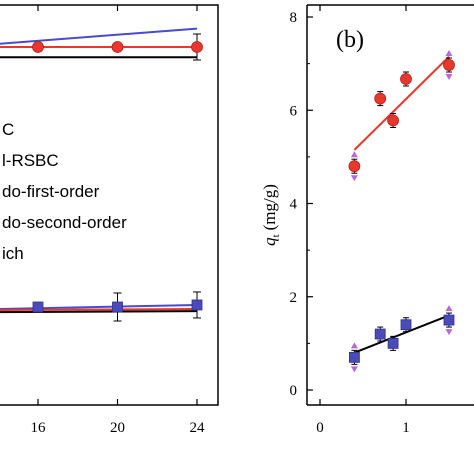  Describe the element at coordinates (294, 18) in the screenshot. I see `right-y-tick-label: 8` at that location.